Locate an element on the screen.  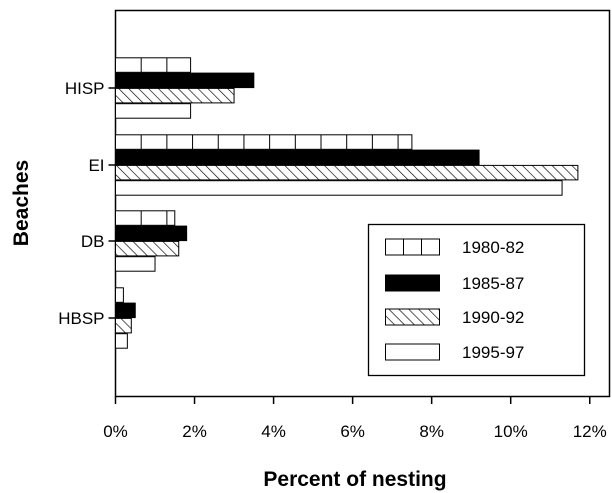
y-tick-label-ei: EI is located at coordinates (96, 165).